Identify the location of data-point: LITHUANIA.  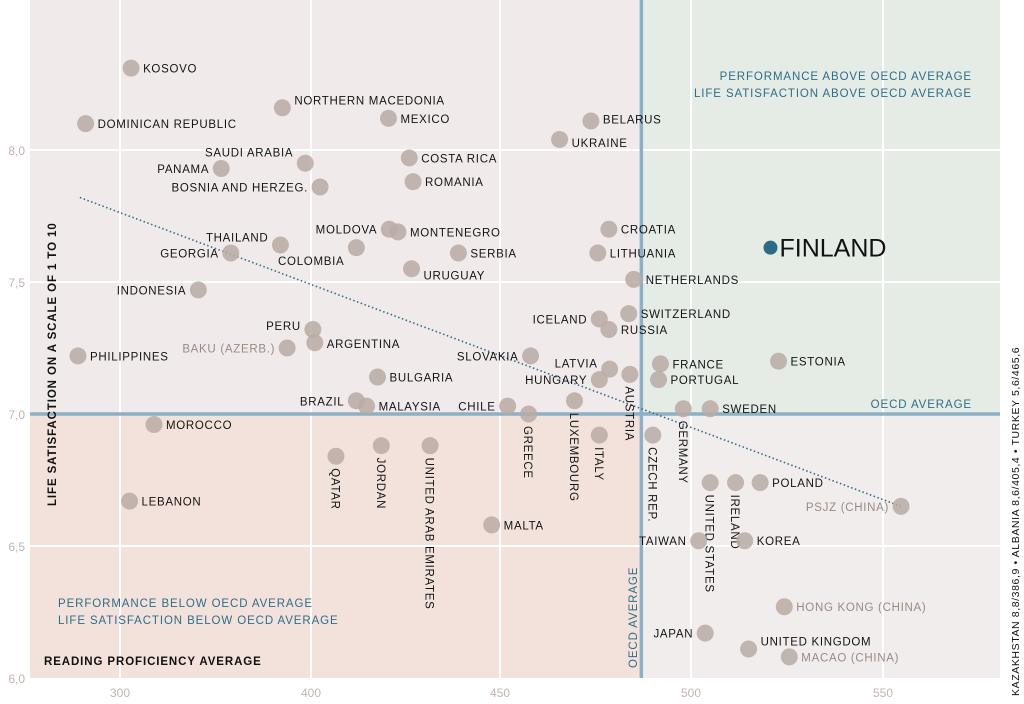
(632, 253).